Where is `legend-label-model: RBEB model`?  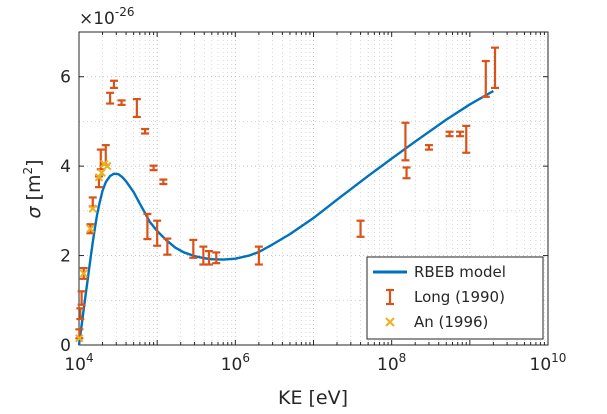
legend-label-model: RBEB model is located at coordinates (460, 272).